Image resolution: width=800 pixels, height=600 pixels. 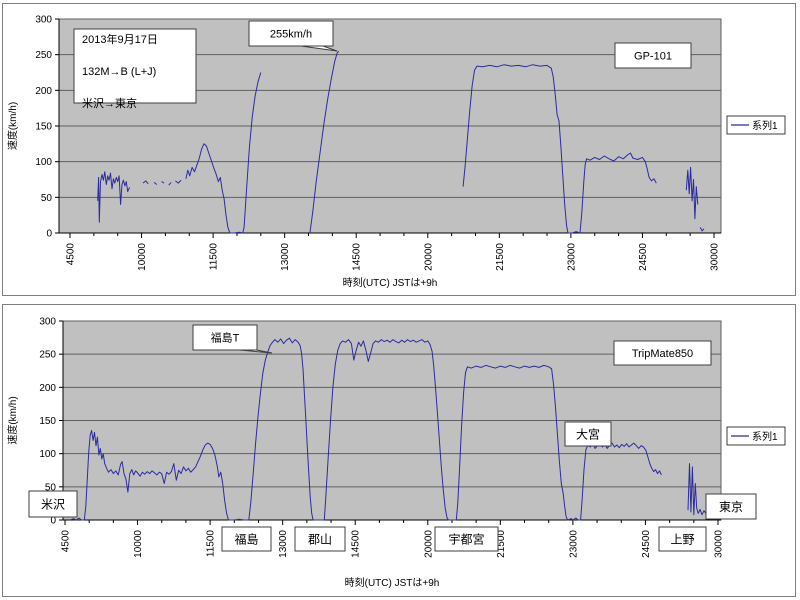 I want to click on station-omiya-text: 大宮, so click(x=588, y=433).